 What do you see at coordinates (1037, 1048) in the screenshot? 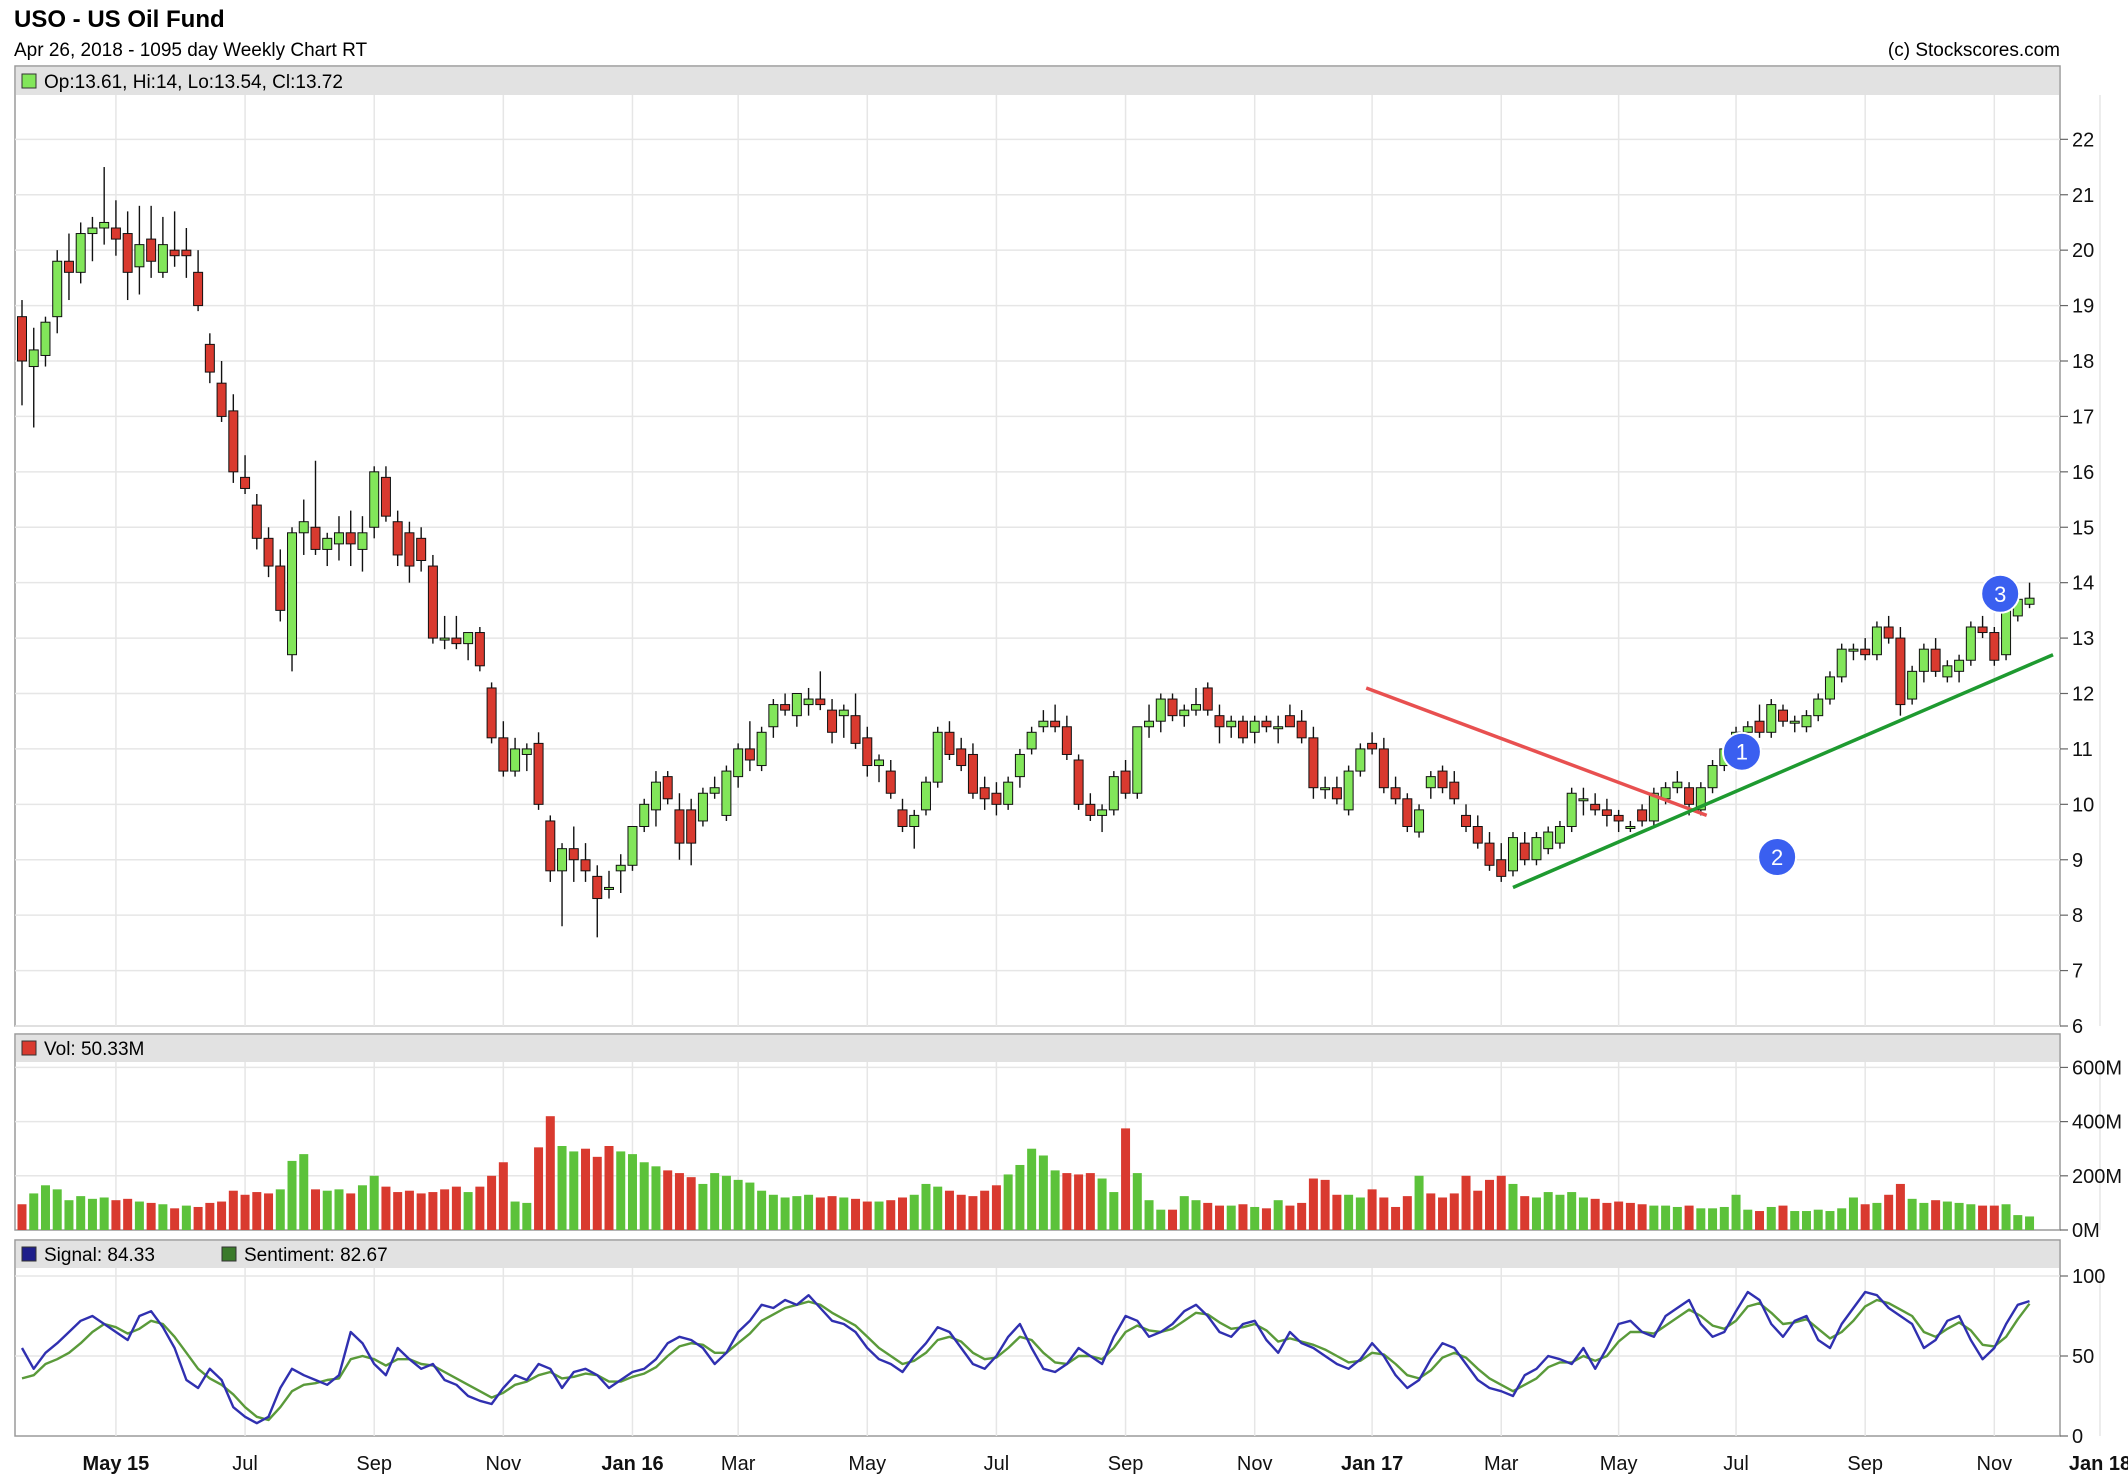
I see `volume-legend-bar` at bounding box center [1037, 1048].